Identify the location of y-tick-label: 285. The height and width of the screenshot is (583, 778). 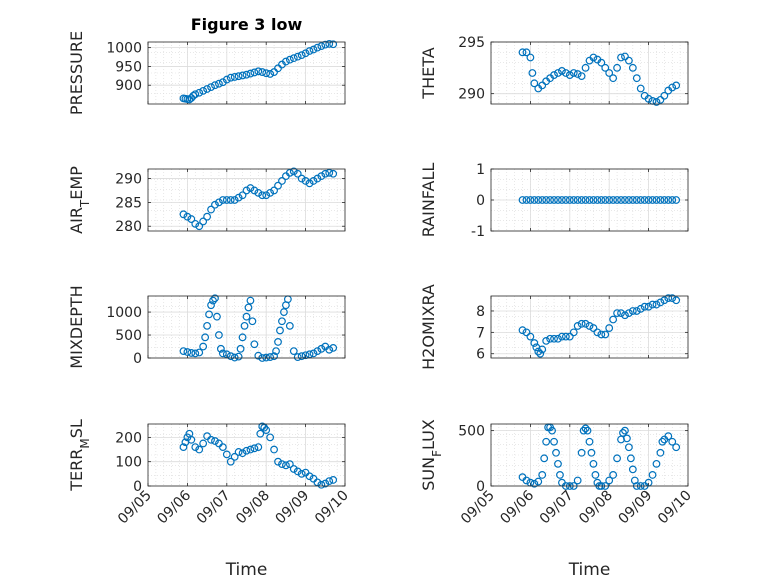
(128, 203).